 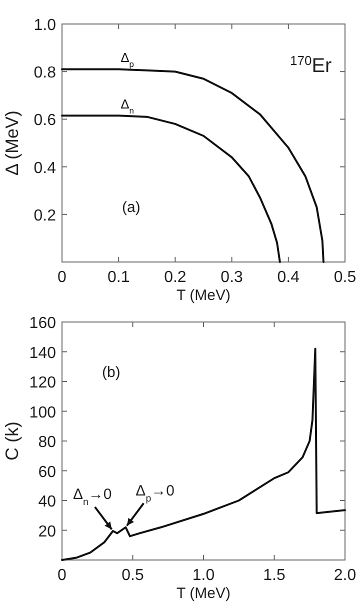 I want to click on y-tick-label: 1.0, so click(x=45, y=25).